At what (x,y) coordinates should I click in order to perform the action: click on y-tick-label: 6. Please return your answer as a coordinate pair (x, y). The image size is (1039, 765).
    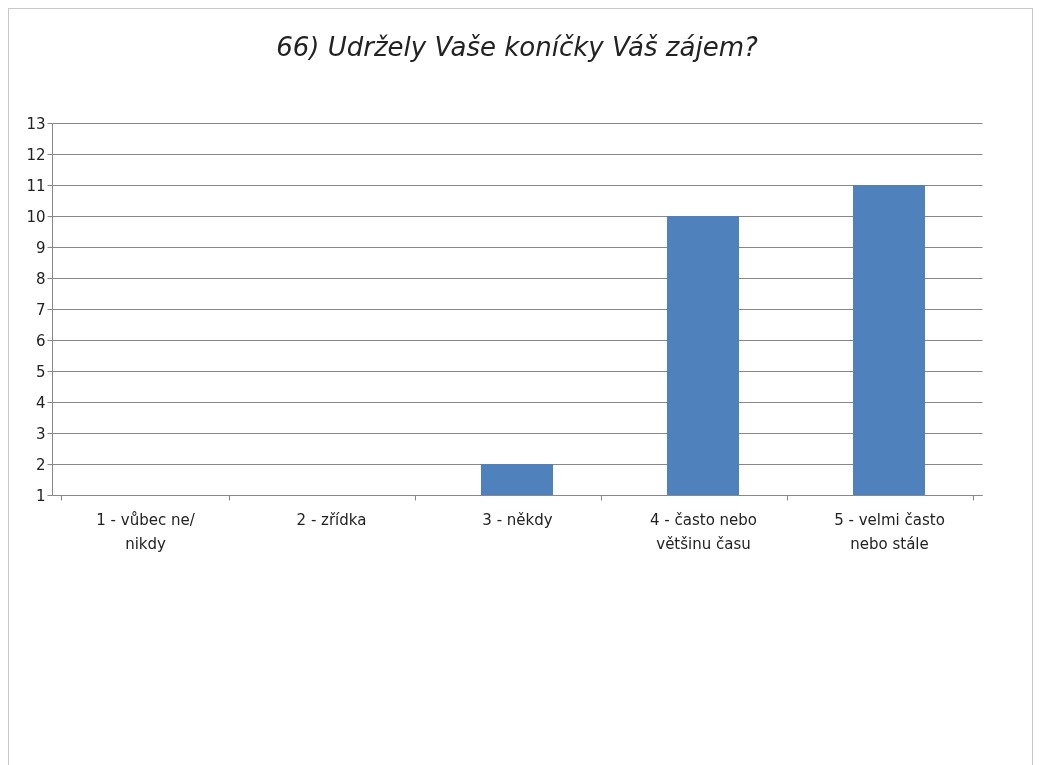
    Looking at the image, I should click on (40, 340).